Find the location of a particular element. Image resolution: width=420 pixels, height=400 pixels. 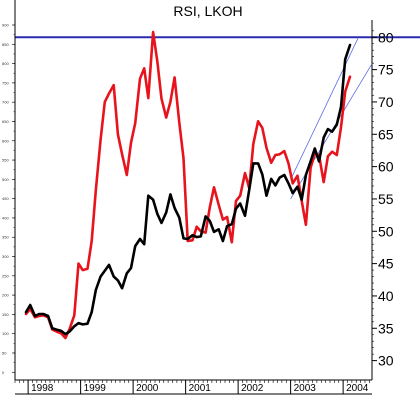

x-tick-label: 1999 is located at coordinates (95, 388).